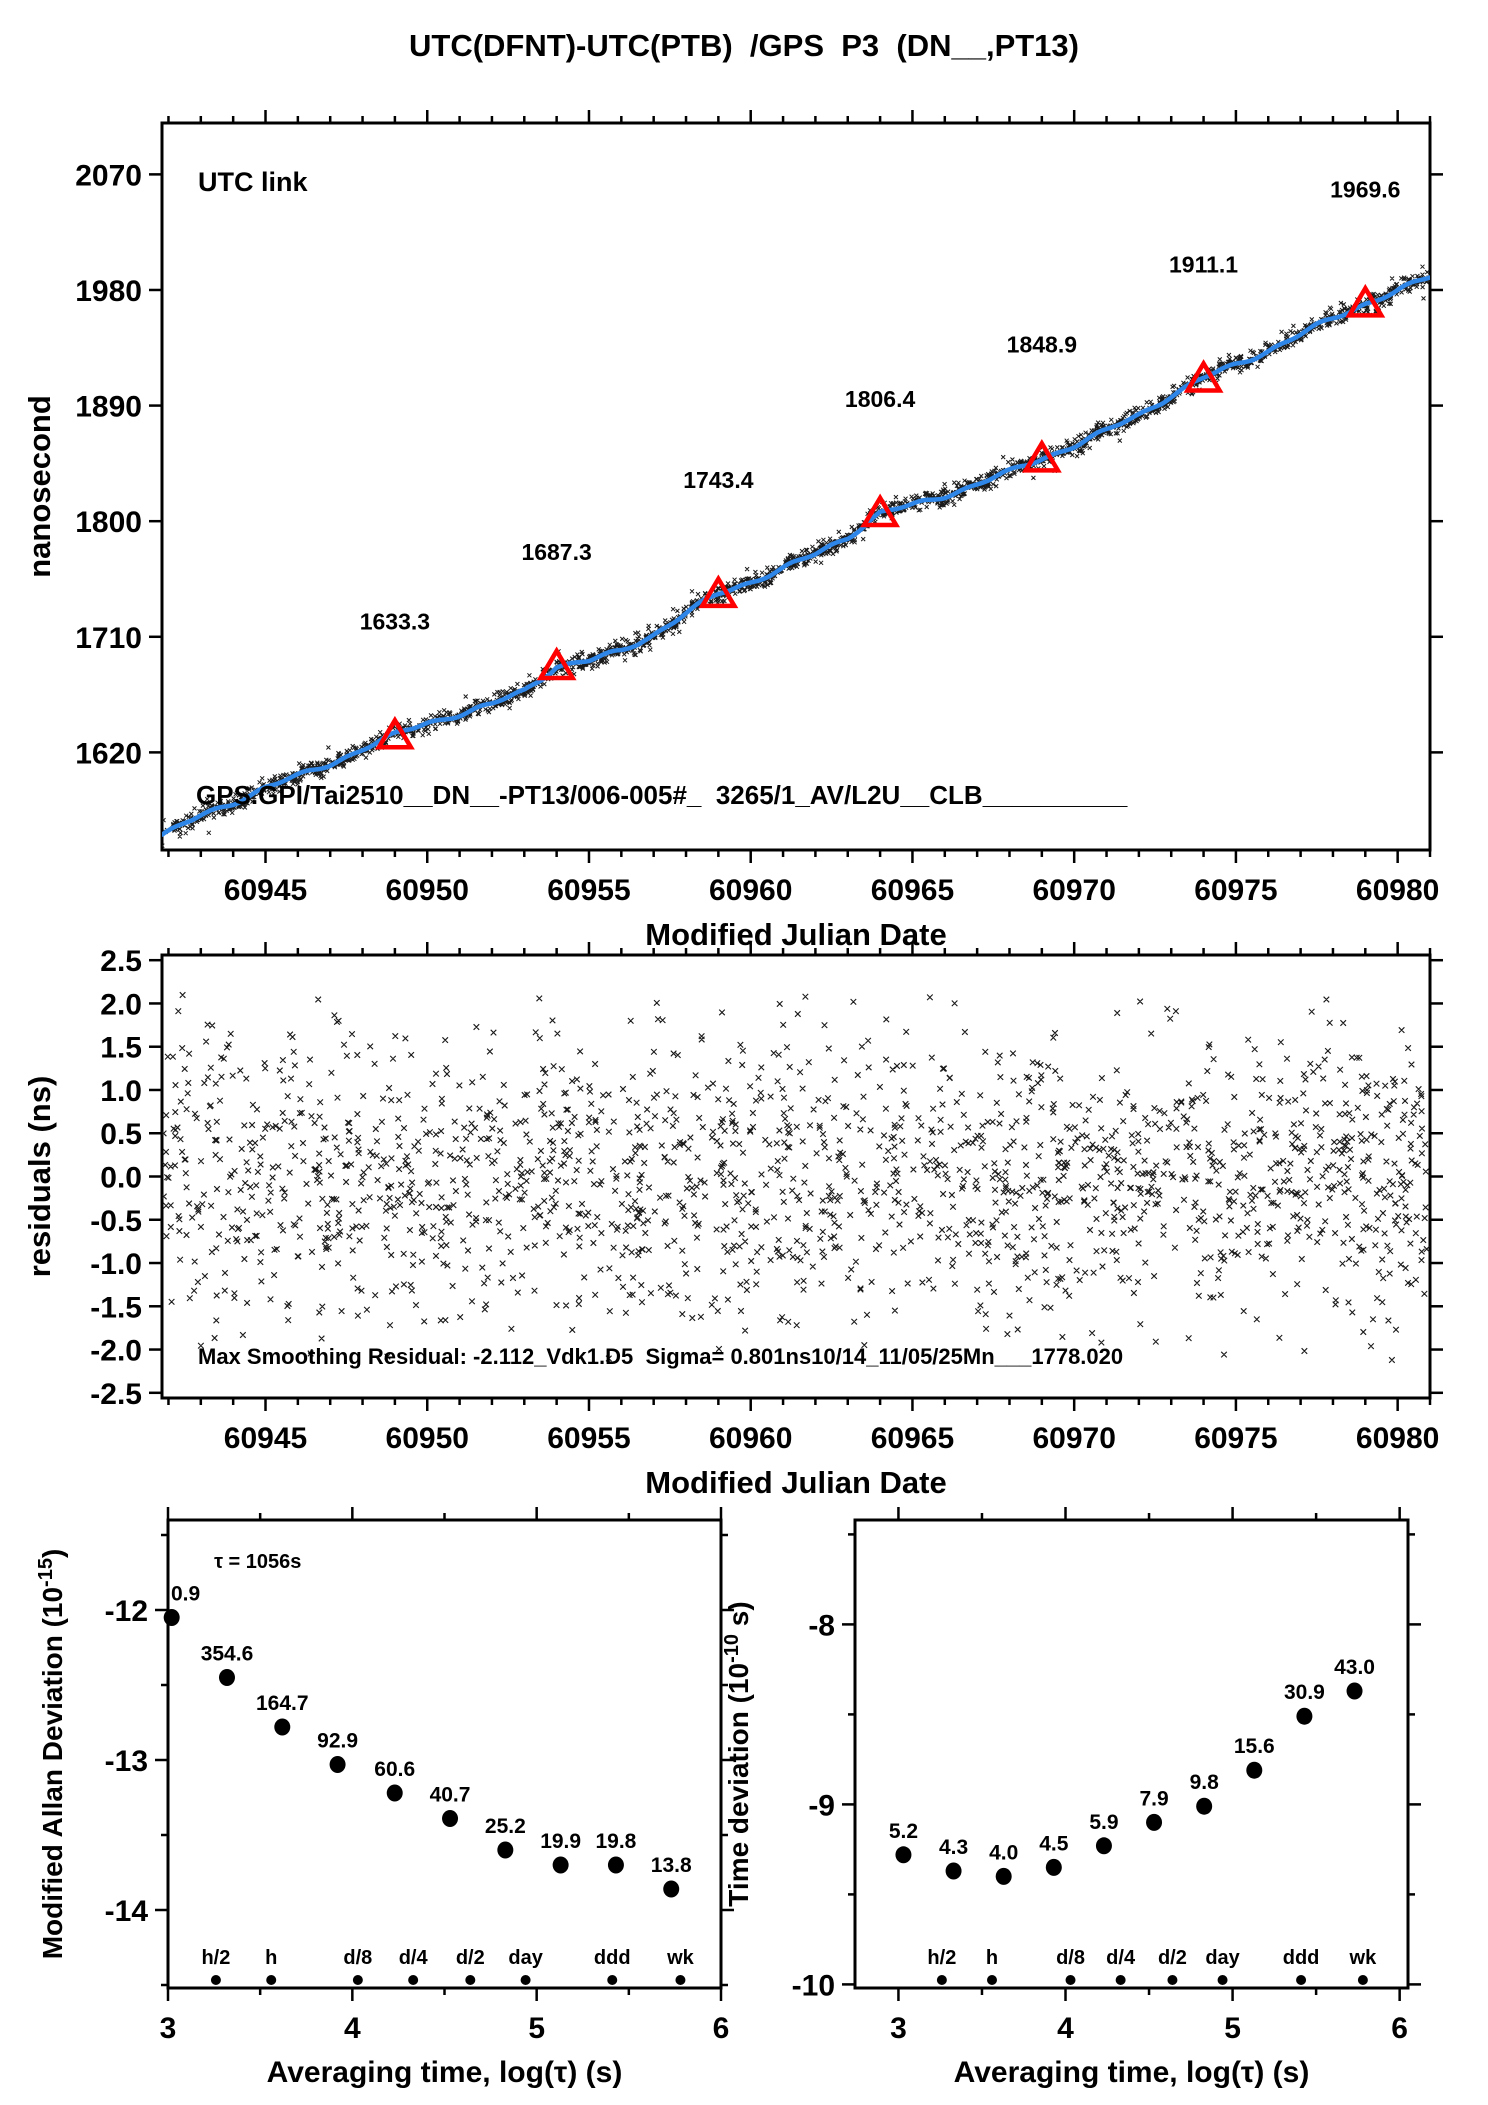 The width and height of the screenshot is (1488, 2105). What do you see at coordinates (505, 1826) in the screenshot?
I see `point-value-label: 25.2` at bounding box center [505, 1826].